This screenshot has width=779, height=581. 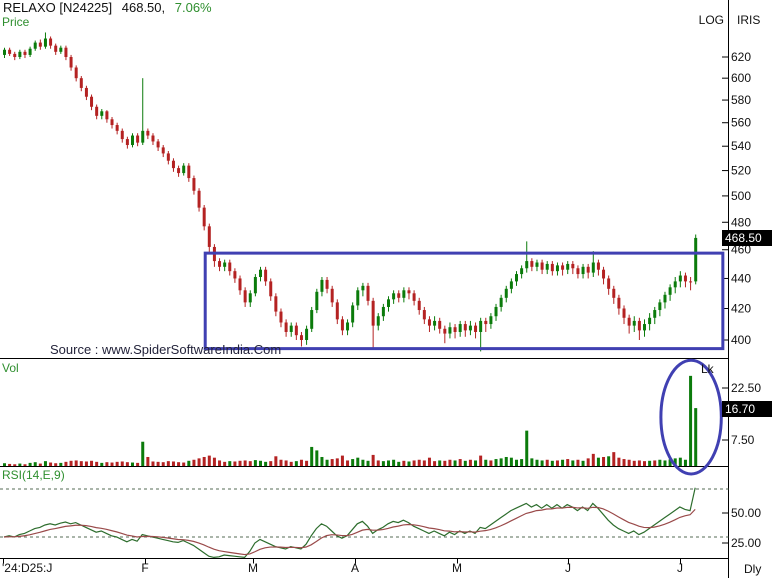 I want to click on rsi-panel-label: RSI(14,E,9), so click(x=33, y=475).